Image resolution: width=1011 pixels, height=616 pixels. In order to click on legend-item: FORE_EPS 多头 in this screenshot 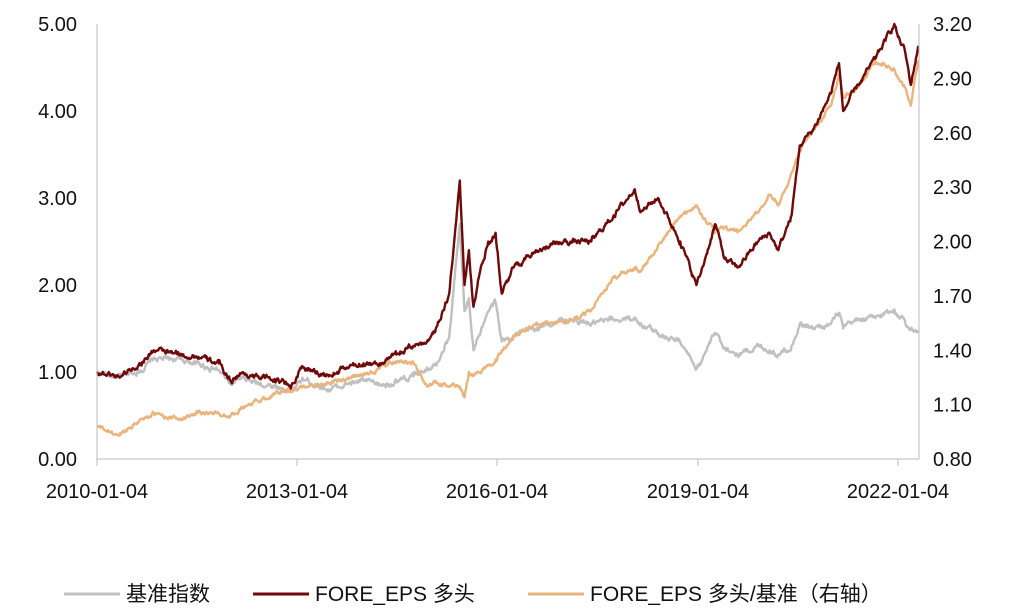, I will do `click(364, 594)`.